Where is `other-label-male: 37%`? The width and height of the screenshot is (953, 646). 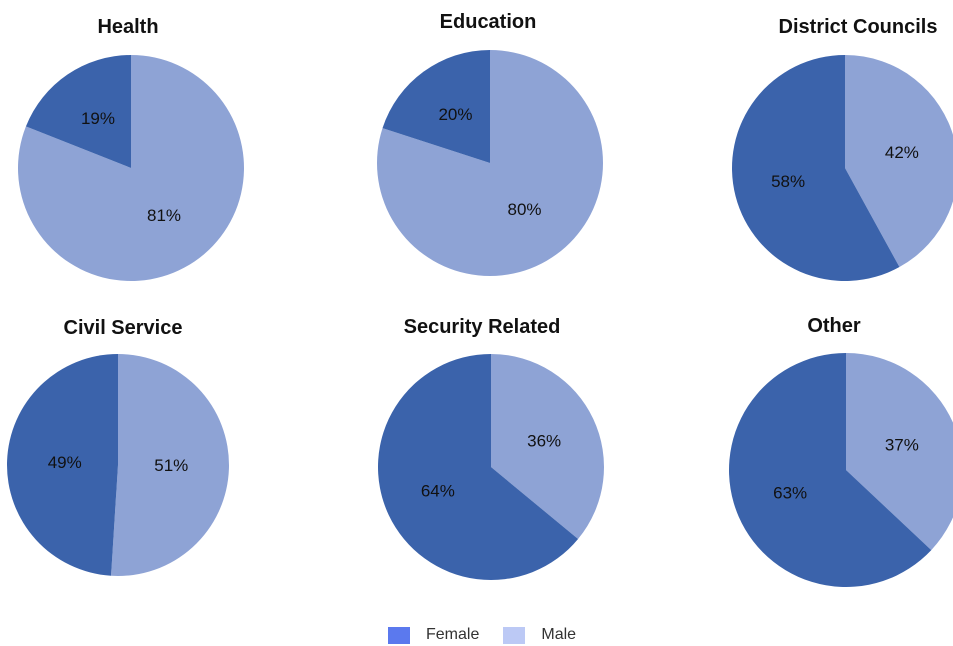
other-label-male: 37% is located at coordinates (902, 444).